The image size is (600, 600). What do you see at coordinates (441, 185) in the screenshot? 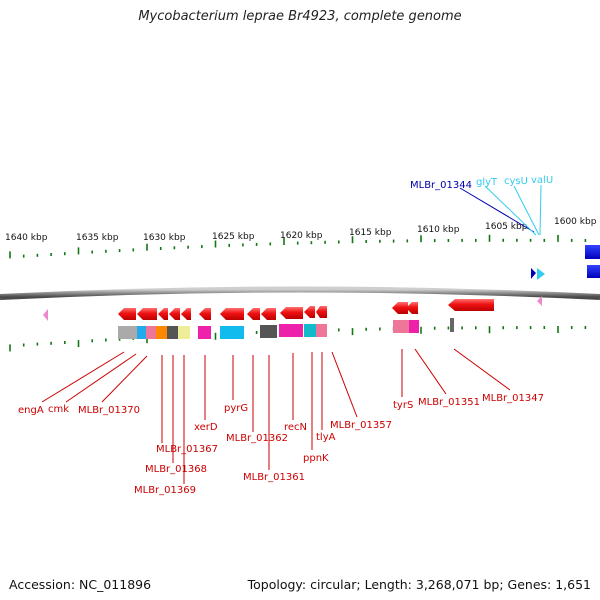
I see `gene-label-mlbr-01344: MLBr_01344` at bounding box center [441, 185].